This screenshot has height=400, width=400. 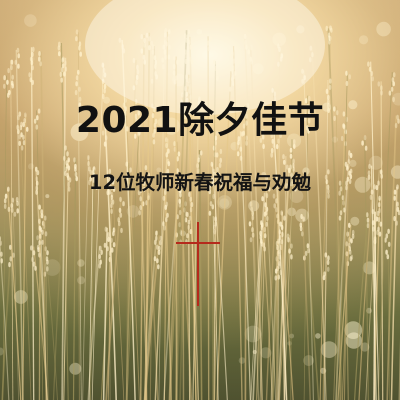 I want to click on cross-icon, so click(x=198, y=264).